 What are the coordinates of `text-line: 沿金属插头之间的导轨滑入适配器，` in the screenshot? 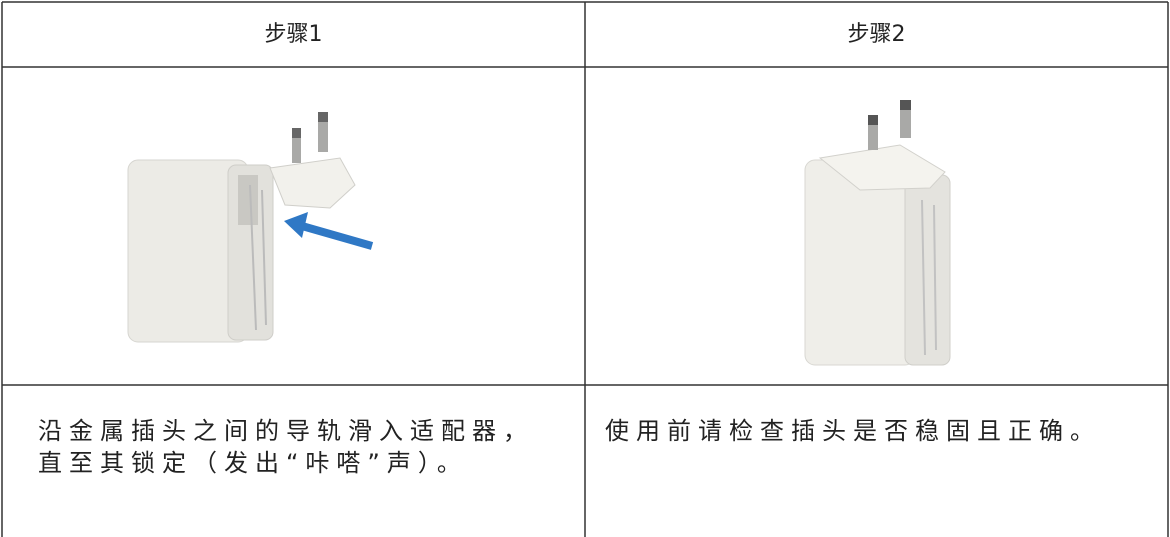 It's located at (286, 431).